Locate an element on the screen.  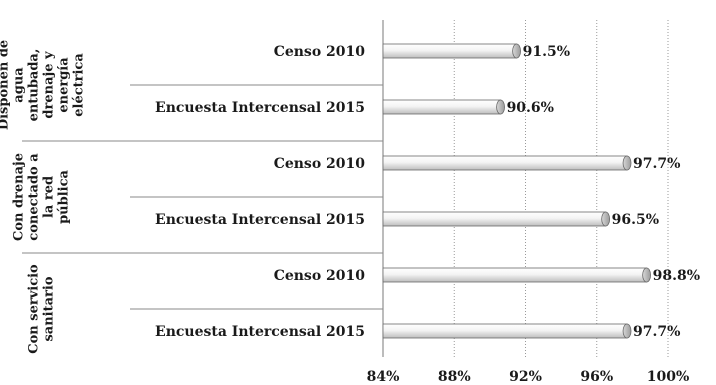
group-label-1: Con drenaje conectado a la red pública is located at coordinates (42, 197).